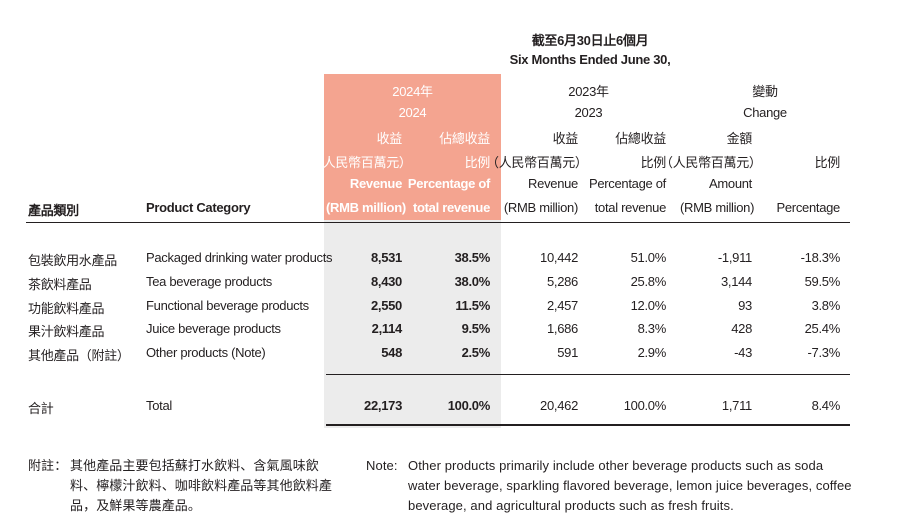 The height and width of the screenshot is (532, 924). I want to click on rev23-cell: 5,286, so click(562, 281).